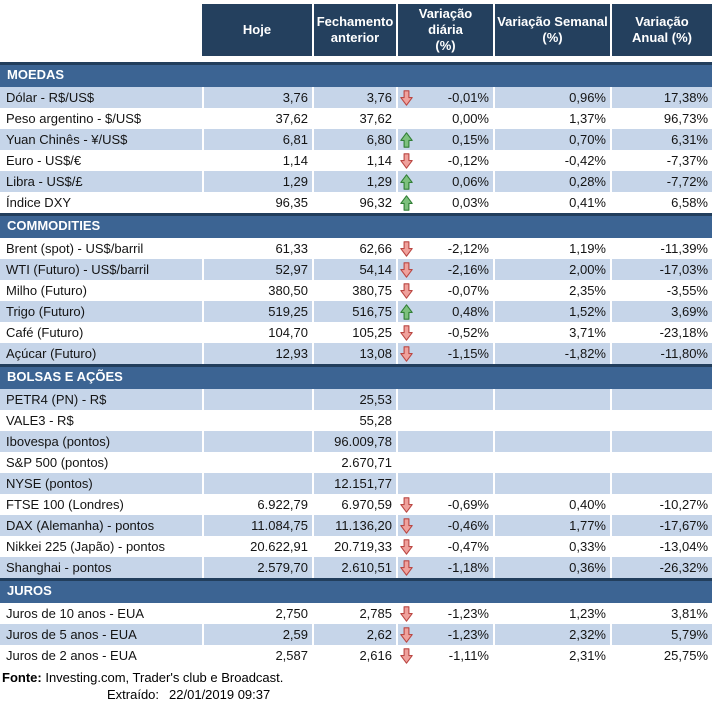  I want to click on variacao-diaria-cell-text: -0,46%, so click(468, 525).